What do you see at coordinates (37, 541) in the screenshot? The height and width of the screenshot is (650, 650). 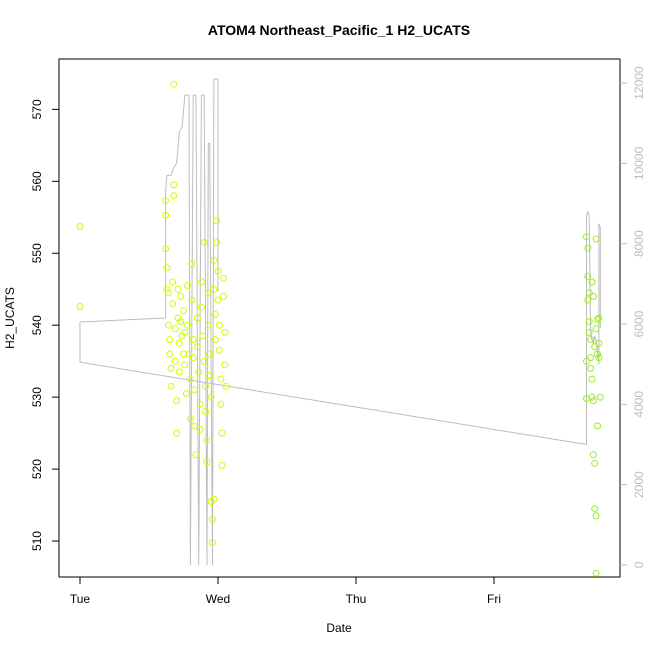 I see `y-tick-label: 510` at bounding box center [37, 541].